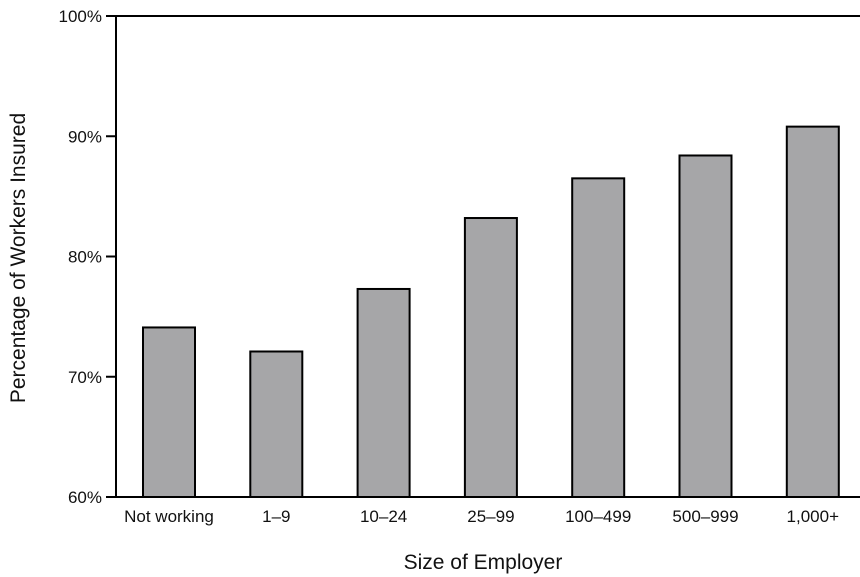  I want to click on y-axis-title: Percentage of Workers Insured, so click(18, 258).